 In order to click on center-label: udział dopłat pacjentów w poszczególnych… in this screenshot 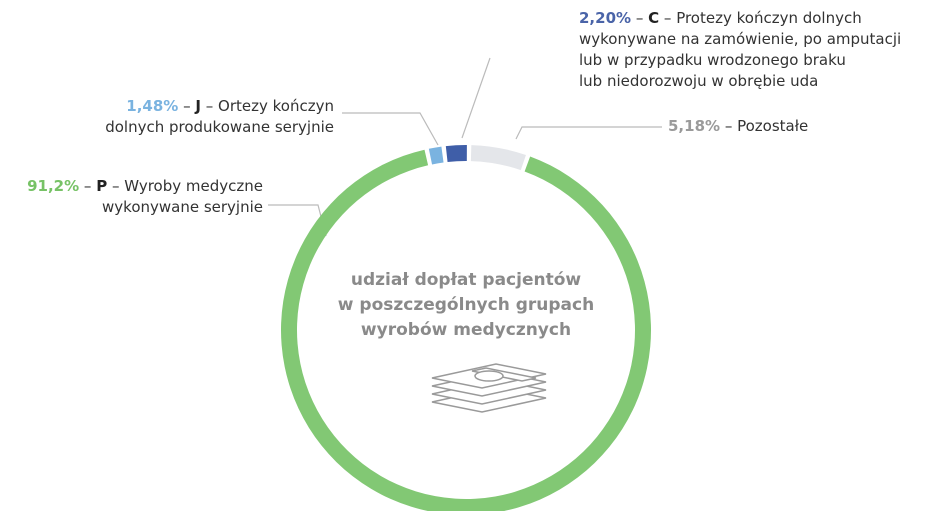, I will do `click(466, 305)`.